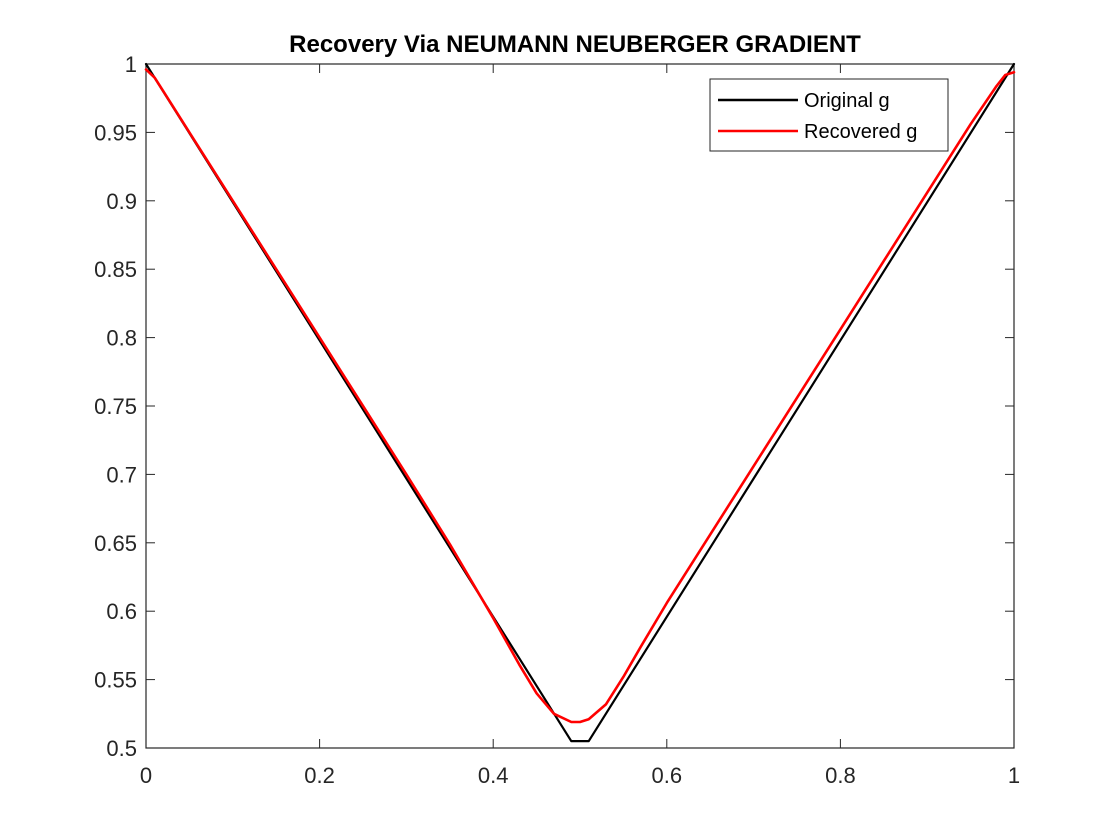 The height and width of the screenshot is (840, 1120). I want to click on x-tick-label: 0.6, so click(667, 775).